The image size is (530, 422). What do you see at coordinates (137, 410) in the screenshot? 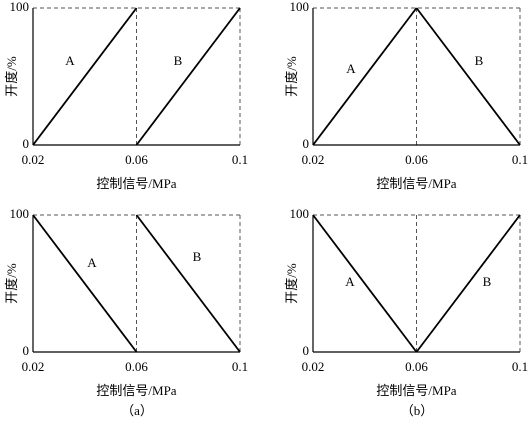
I see `caption: （a）` at bounding box center [137, 410].